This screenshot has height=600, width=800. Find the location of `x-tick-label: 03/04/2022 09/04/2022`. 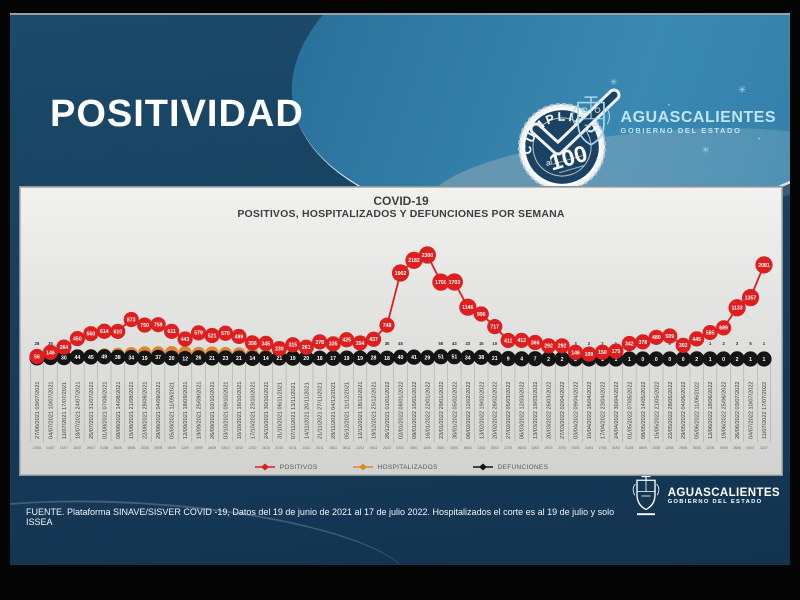

x-tick-label: 03/04/2022 09/04/2022 is located at coordinates (577, 410).